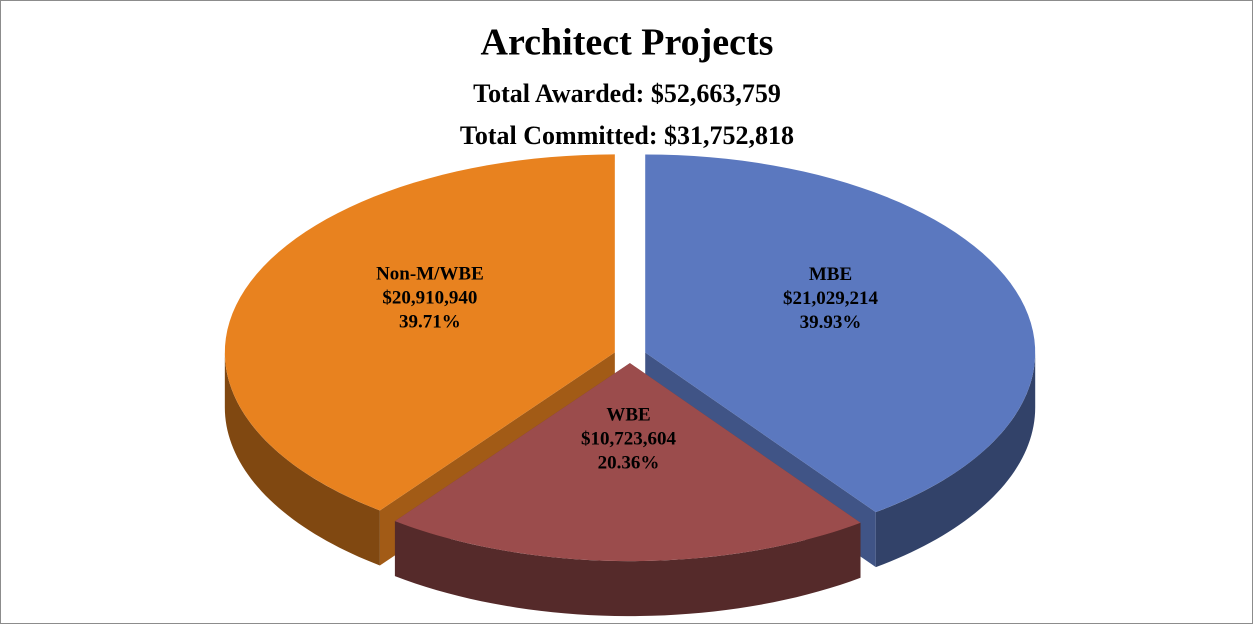  I want to click on chart-subtitle: Total Committed: $31,752,818, so click(627, 135).